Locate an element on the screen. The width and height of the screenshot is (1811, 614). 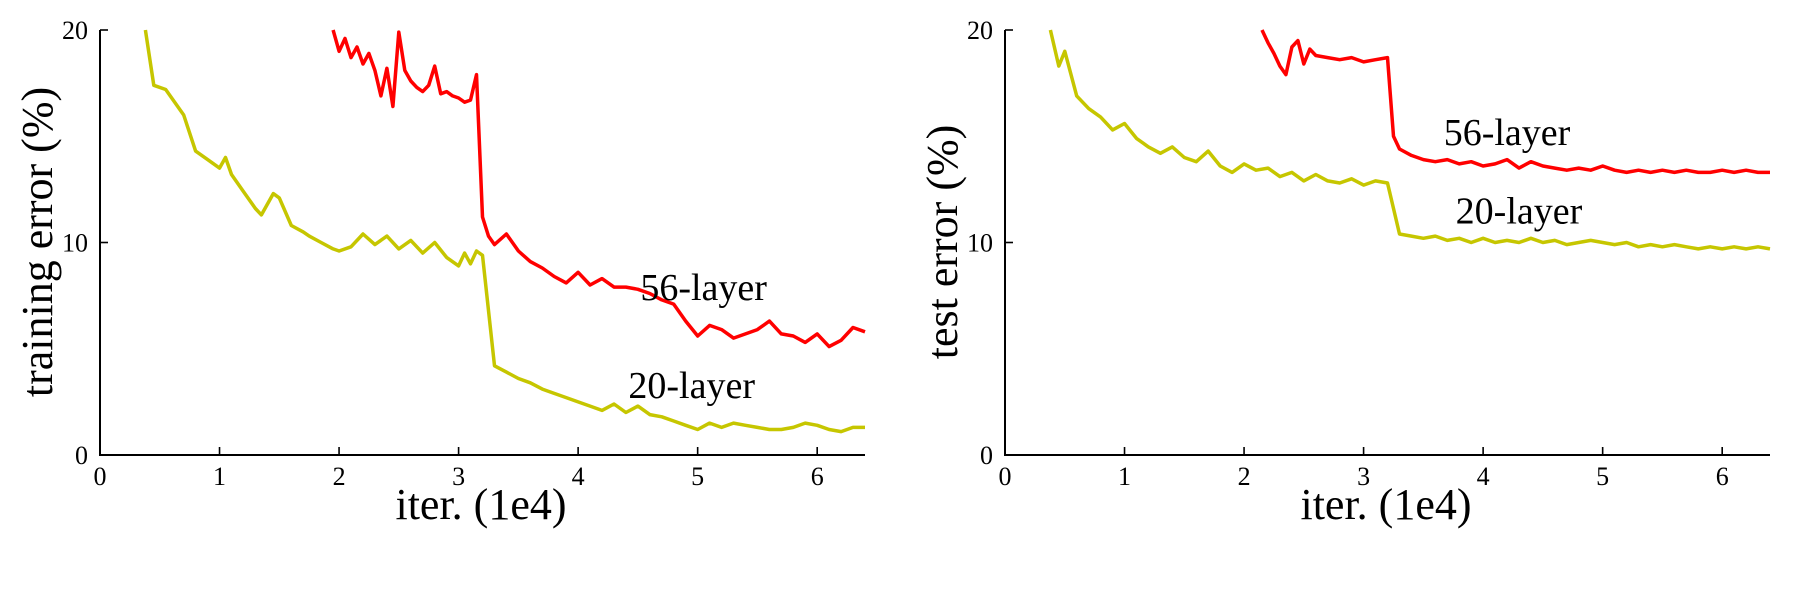
x-axis-label-training: iter. (1e4) is located at coordinates (481, 504).